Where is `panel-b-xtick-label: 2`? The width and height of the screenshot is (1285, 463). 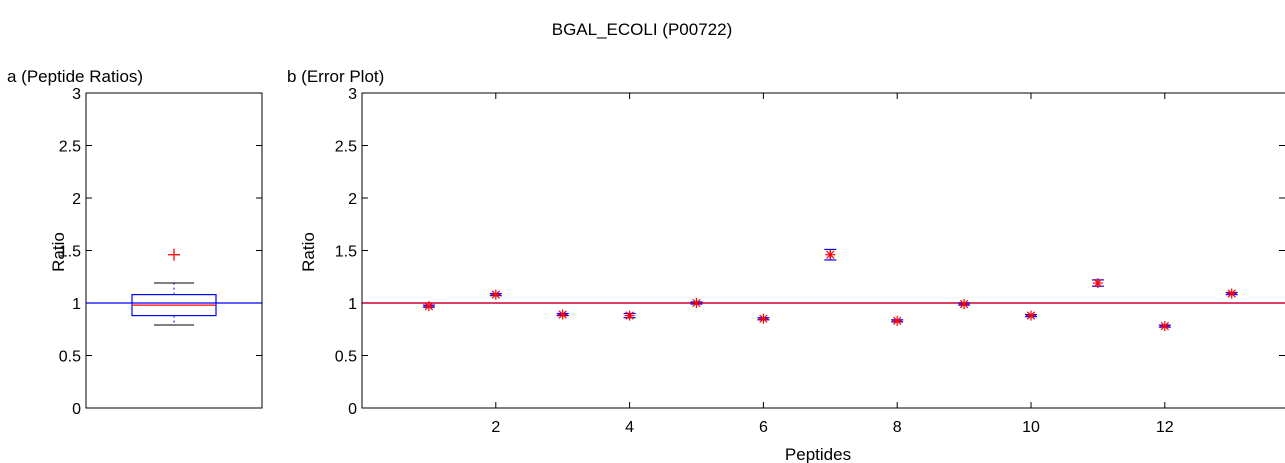
panel-b-xtick-label: 2 is located at coordinates (495, 427).